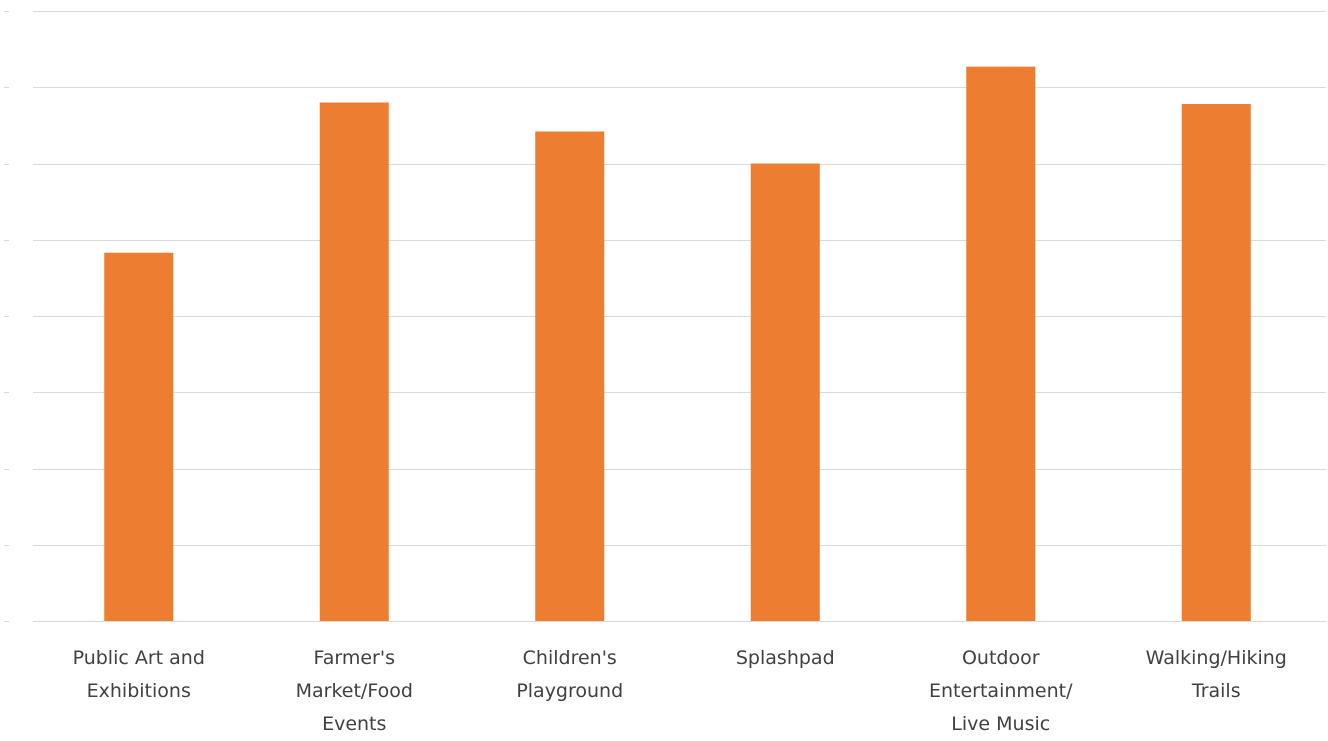 The width and height of the screenshot is (1328, 741). I want to click on x-tick-label-line: Entertainment/, so click(1000, 691).